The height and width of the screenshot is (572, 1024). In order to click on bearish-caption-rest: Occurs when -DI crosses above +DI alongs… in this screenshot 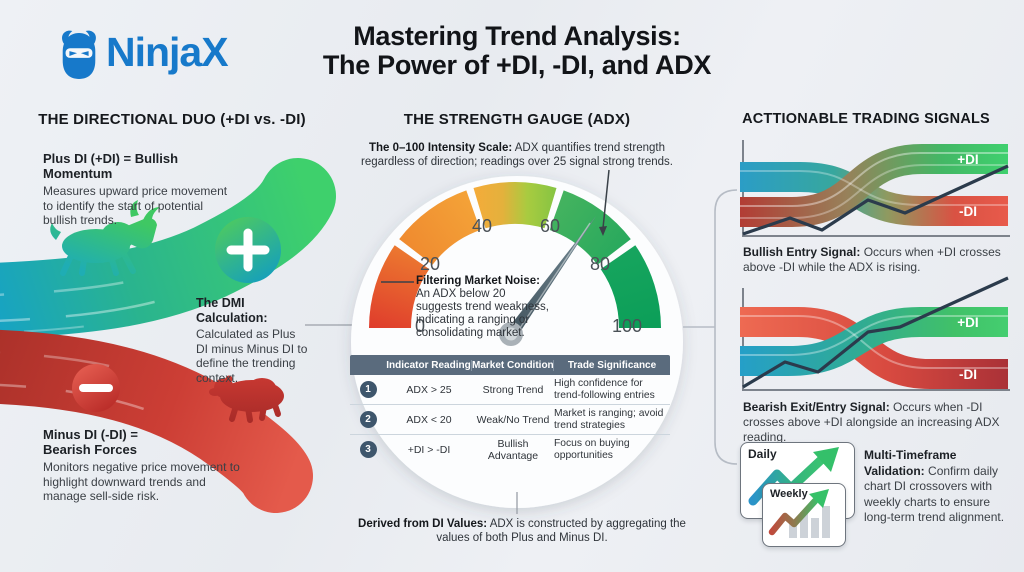, I will do `click(871, 422)`.